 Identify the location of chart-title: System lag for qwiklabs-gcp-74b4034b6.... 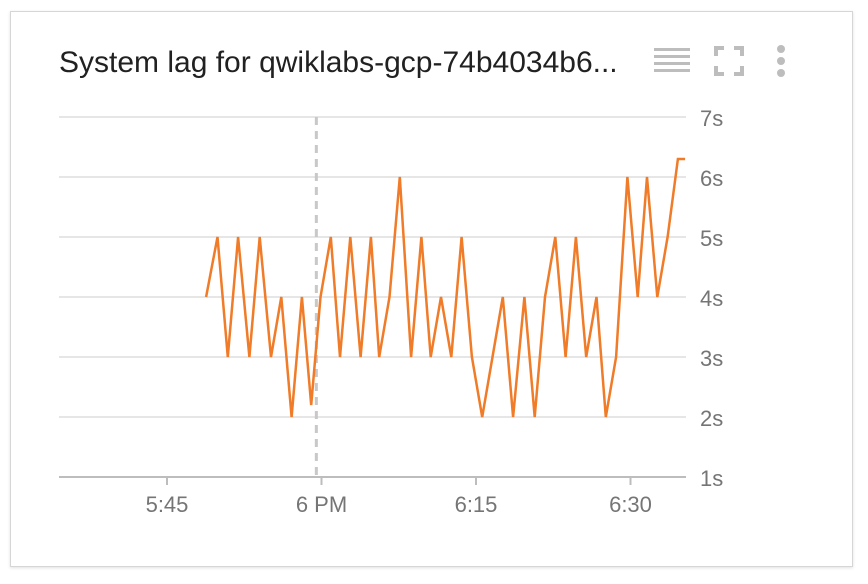
(338, 62).